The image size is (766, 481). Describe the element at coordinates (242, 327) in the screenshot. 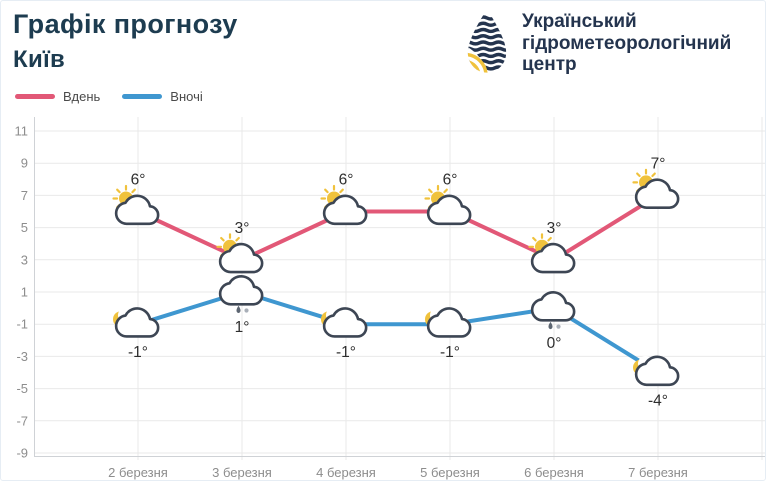

I see `temp-label: 1°` at that location.